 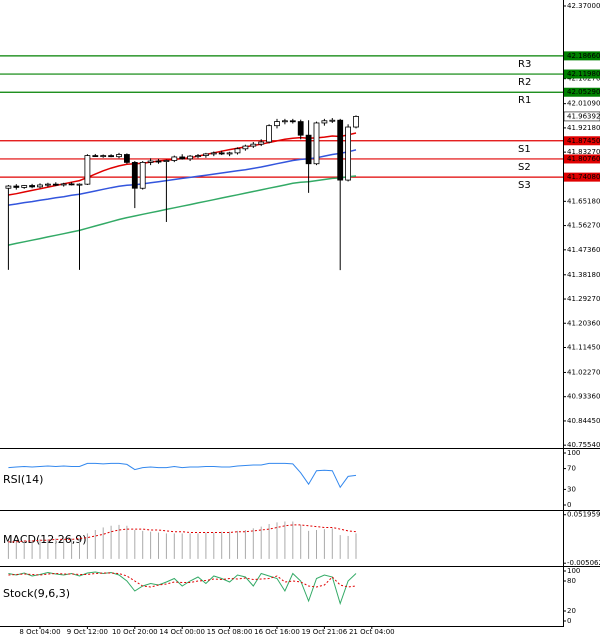 What do you see at coordinates (583, 563) in the screenshot?
I see `macd-tick-label: -0.005062` at bounding box center [583, 563].